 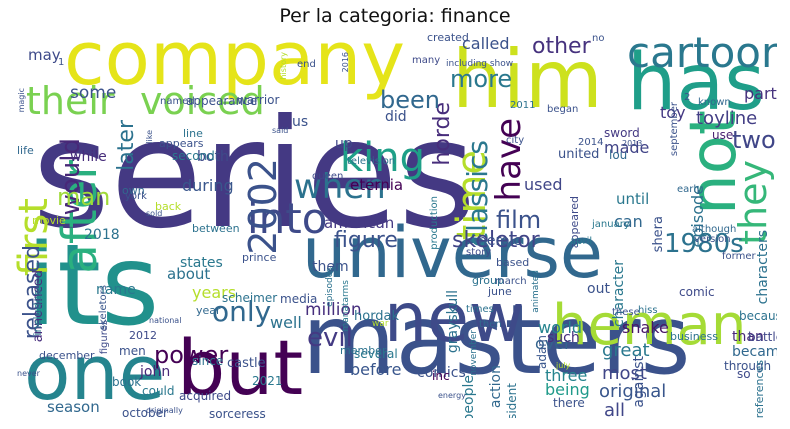 I want to click on word-being: being, so click(x=567, y=389).